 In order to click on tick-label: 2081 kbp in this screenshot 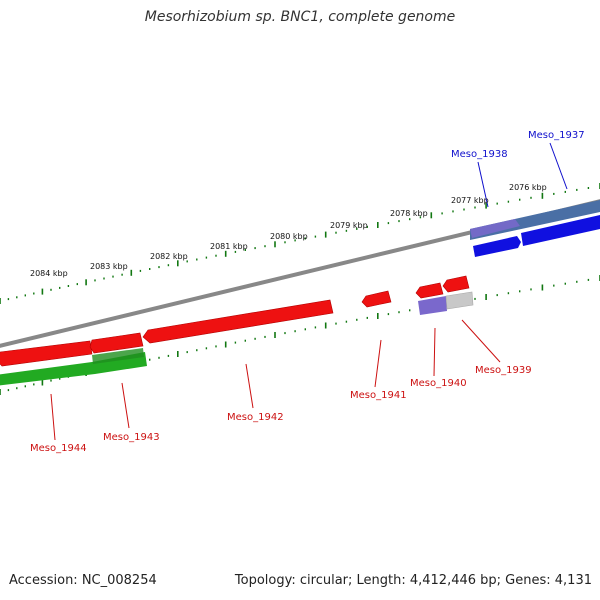, I will do `click(229, 246)`.